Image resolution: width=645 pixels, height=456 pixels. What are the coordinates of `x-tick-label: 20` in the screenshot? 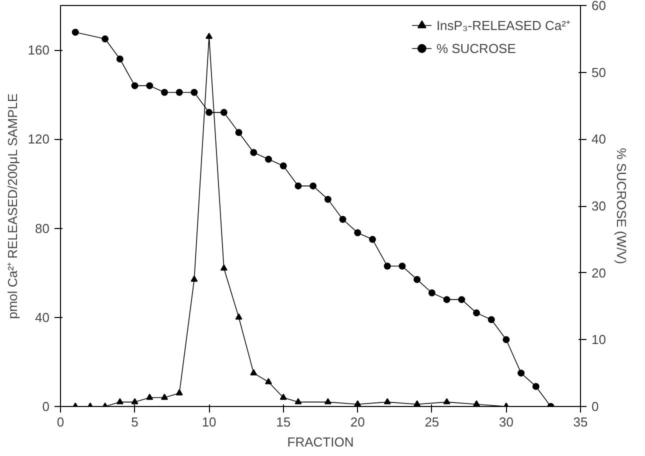 It's located at (357, 422).